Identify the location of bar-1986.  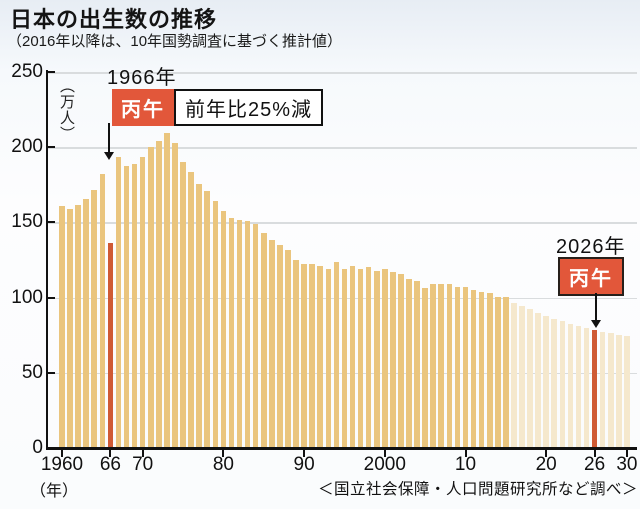
(272, 344).